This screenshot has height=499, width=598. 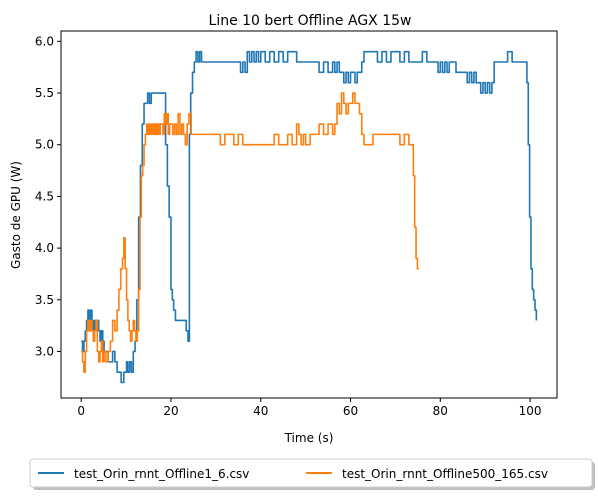 What do you see at coordinates (309, 438) in the screenshot?
I see `x-axis-label: Time (s)` at bounding box center [309, 438].